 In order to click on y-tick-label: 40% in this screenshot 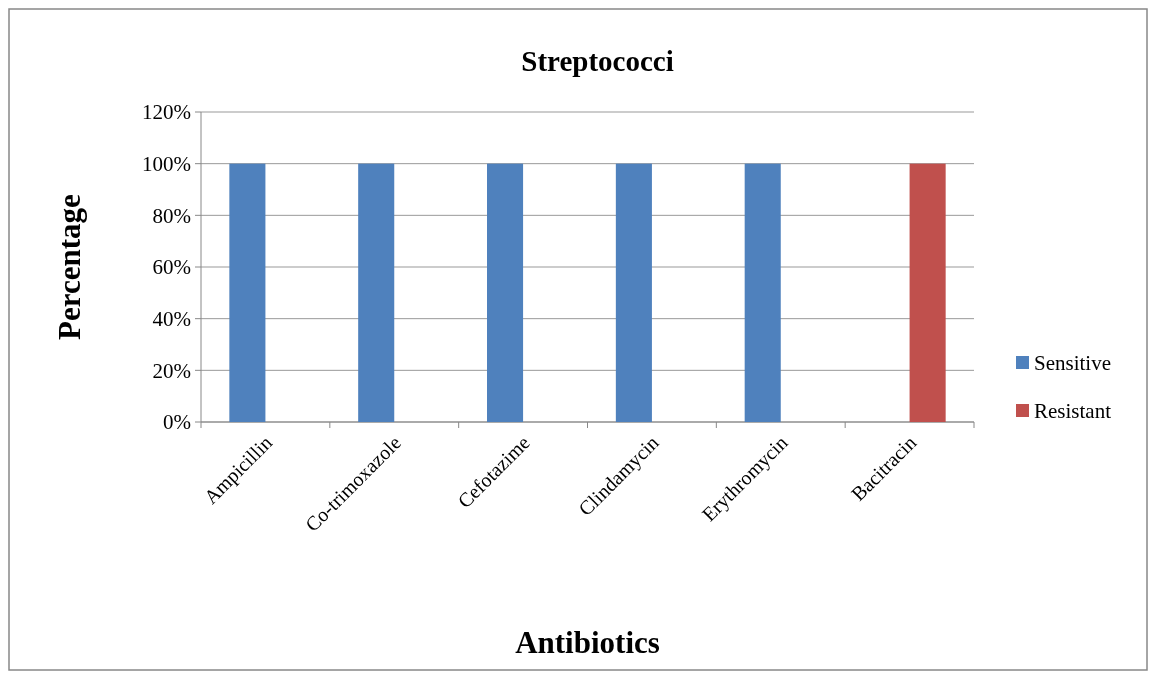, I will do `click(171, 319)`.